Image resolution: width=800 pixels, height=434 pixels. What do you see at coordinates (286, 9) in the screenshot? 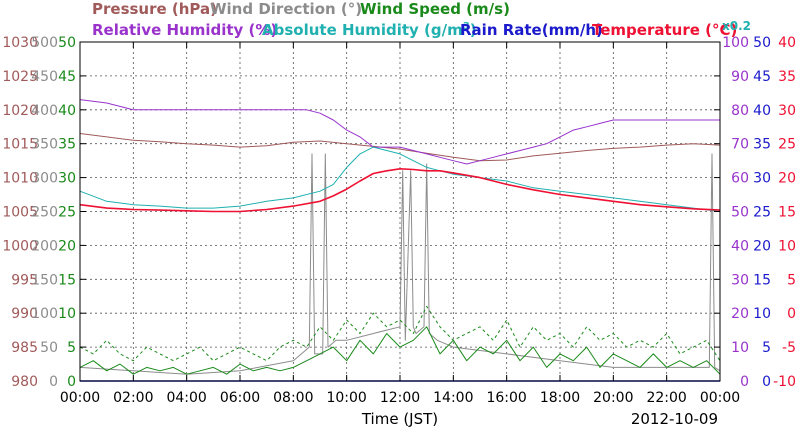
I see `legend-wind-direction: Wind Direction (°)` at bounding box center [286, 9].